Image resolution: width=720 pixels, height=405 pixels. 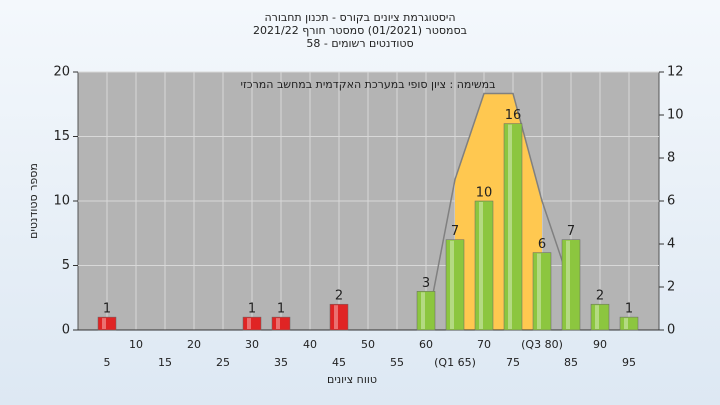 What do you see at coordinates (675, 72) in the screenshot?
I see `y2-tick-label: 12` at bounding box center [675, 72].